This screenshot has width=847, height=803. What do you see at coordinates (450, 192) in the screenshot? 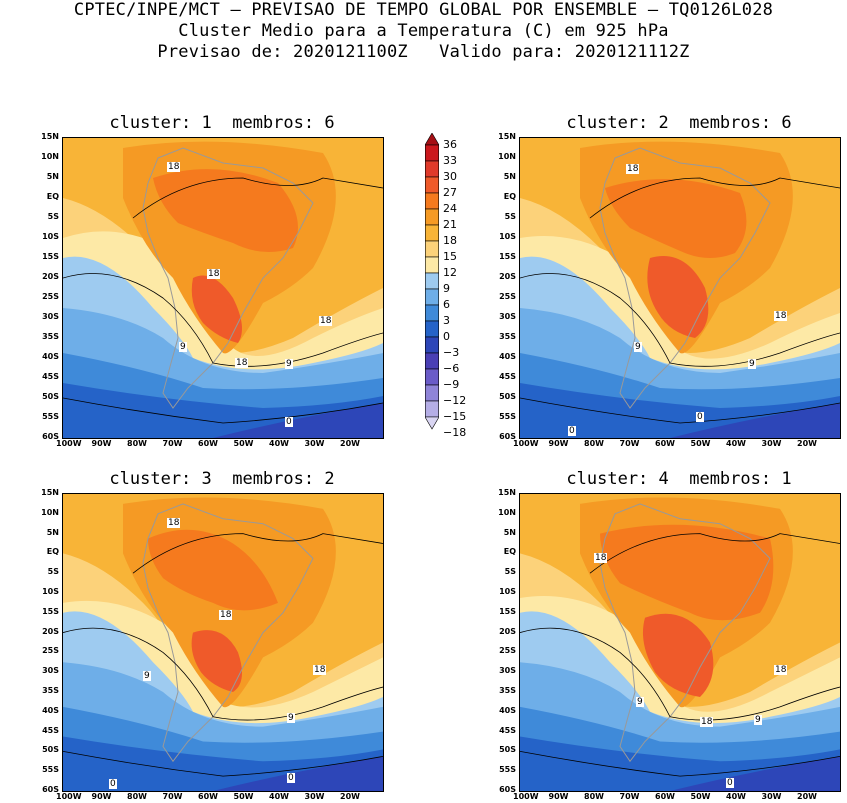
I see `colorbar-tick-label: 27` at bounding box center [450, 192].